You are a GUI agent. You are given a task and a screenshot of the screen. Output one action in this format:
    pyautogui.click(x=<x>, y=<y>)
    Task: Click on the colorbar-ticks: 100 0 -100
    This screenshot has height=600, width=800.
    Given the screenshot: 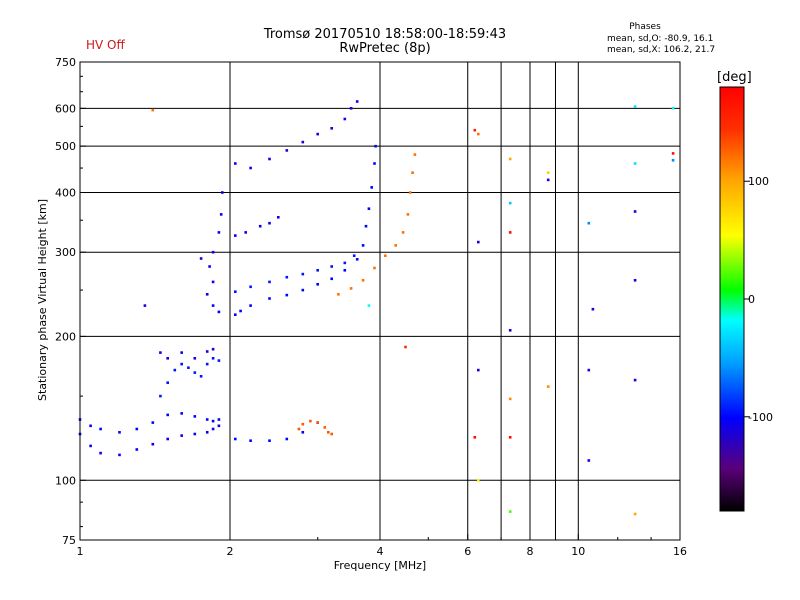 What is the action you would take?
    pyautogui.click(x=758, y=299)
    